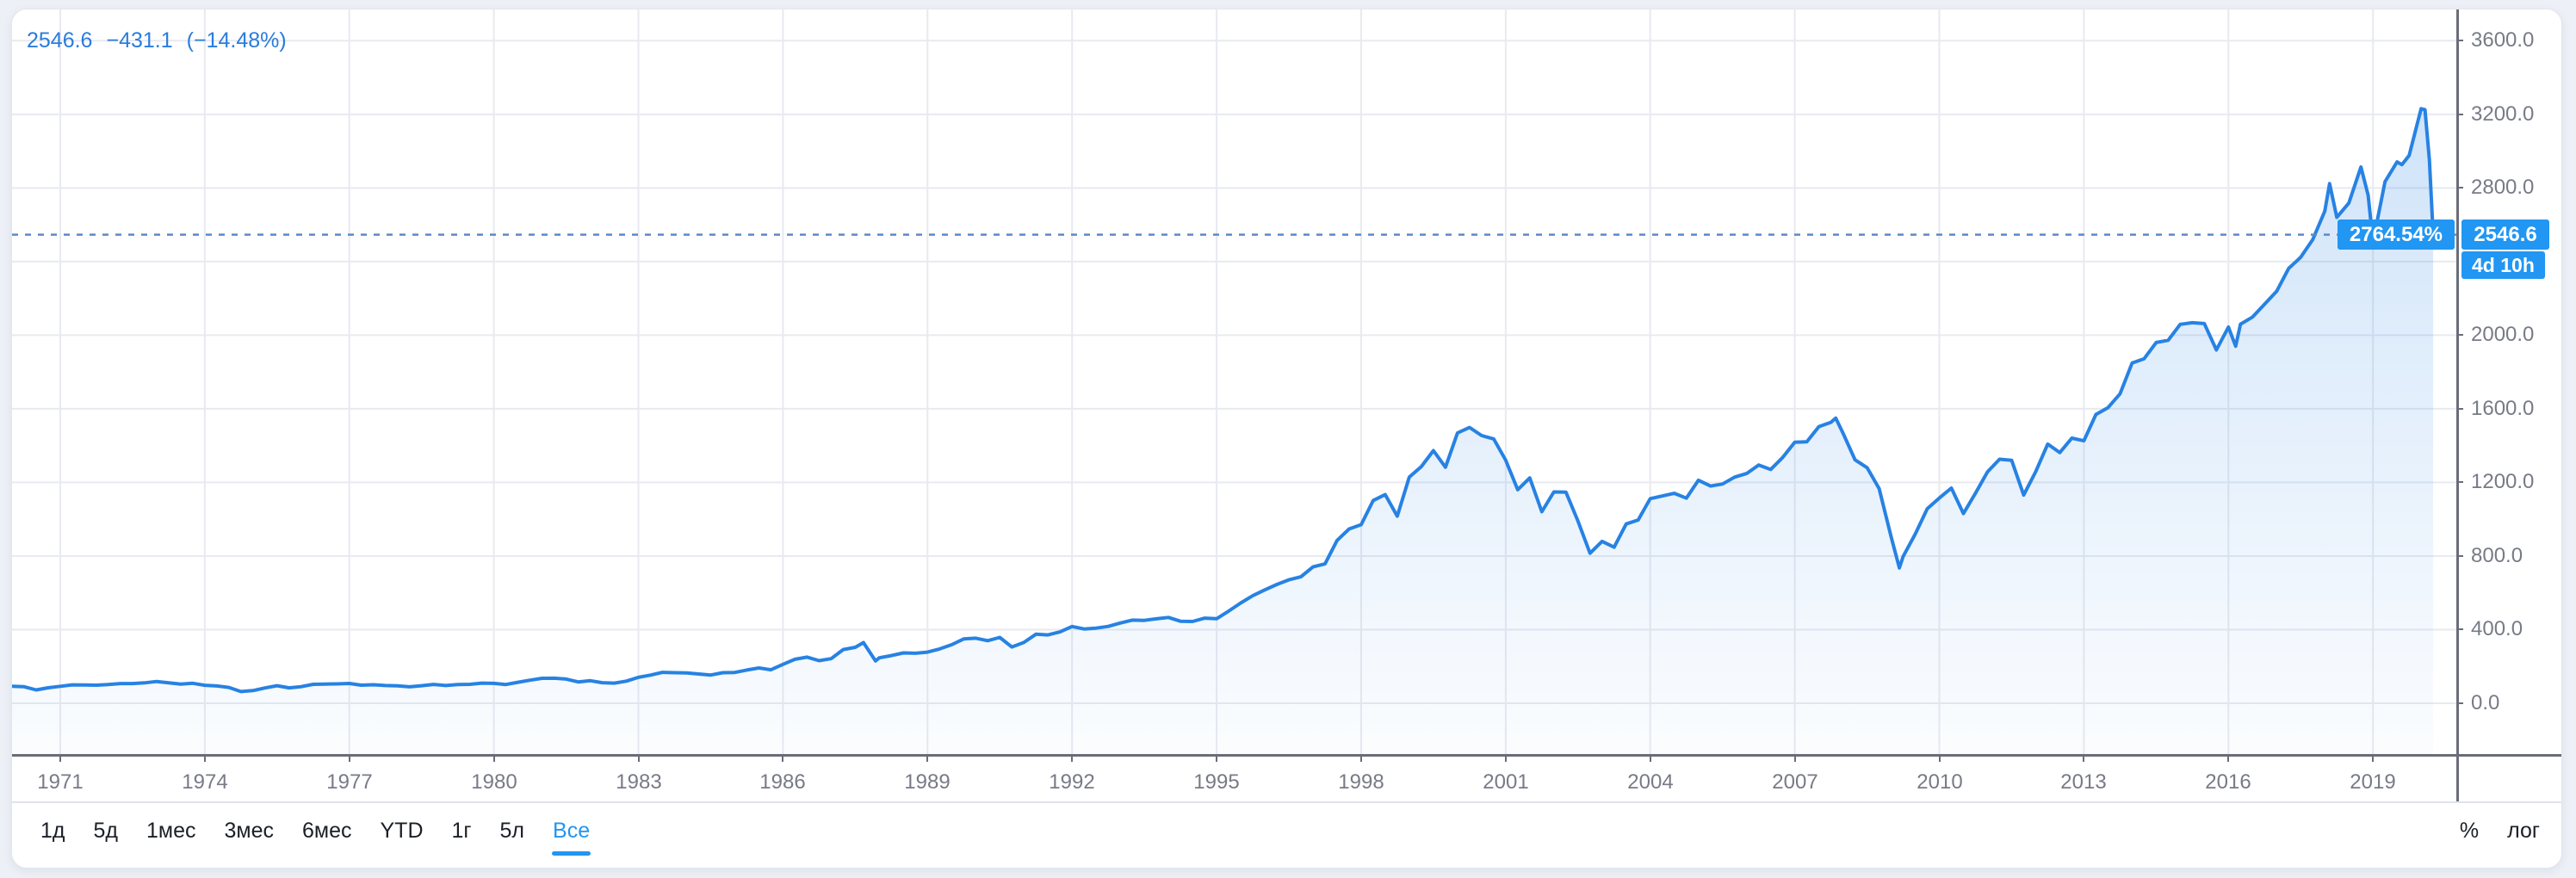  What do you see at coordinates (1072, 782) in the screenshot?
I see `time-tick-label: 1992` at bounding box center [1072, 782].